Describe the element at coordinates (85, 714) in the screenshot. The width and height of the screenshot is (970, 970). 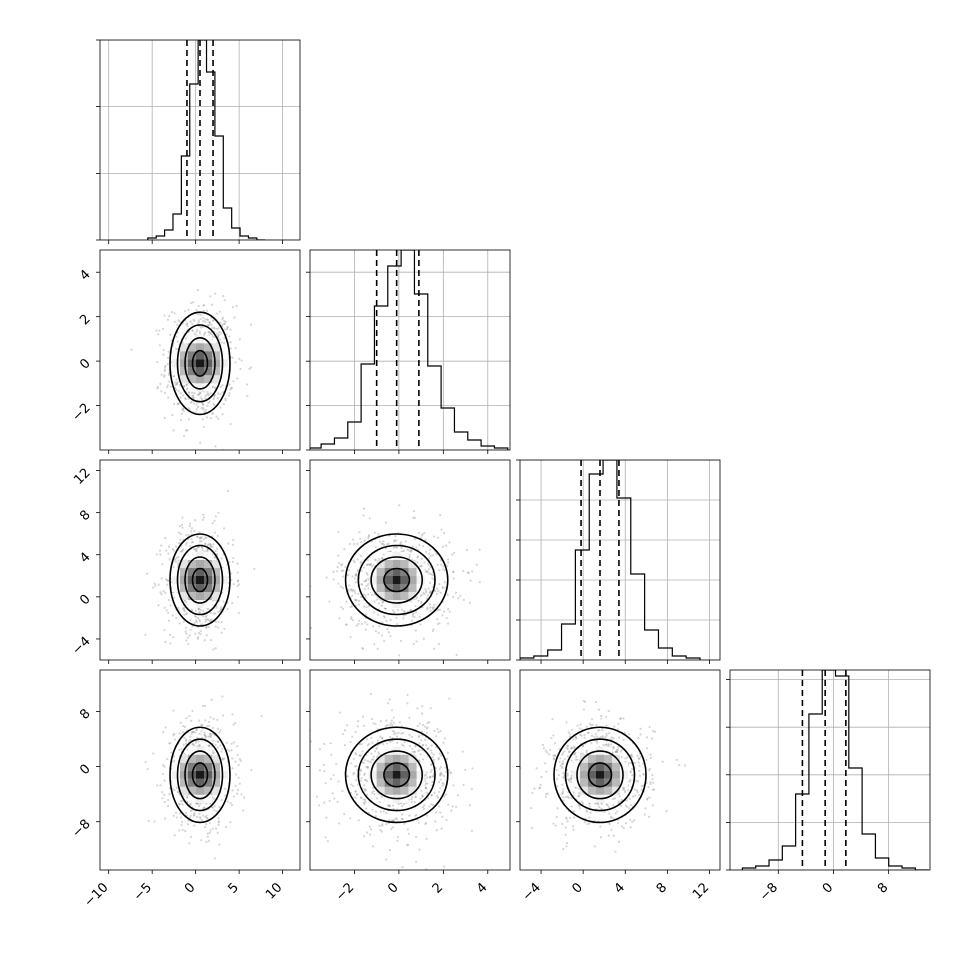
I see `y-tick-label: 8` at that location.